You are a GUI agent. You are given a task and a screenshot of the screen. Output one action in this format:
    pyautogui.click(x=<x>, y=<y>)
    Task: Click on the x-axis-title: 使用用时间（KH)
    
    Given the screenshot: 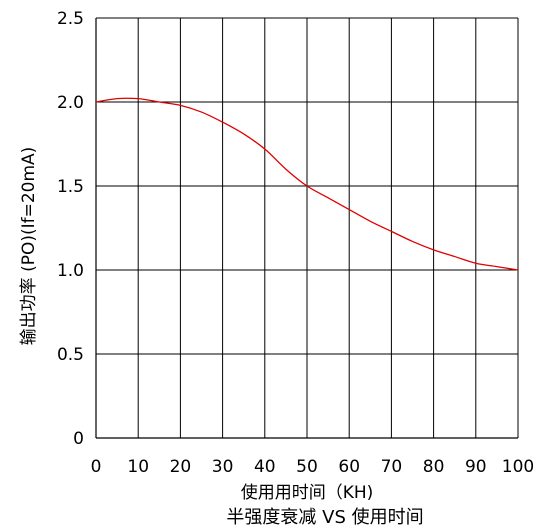 What is the action you would take?
    pyautogui.click(x=307, y=492)
    